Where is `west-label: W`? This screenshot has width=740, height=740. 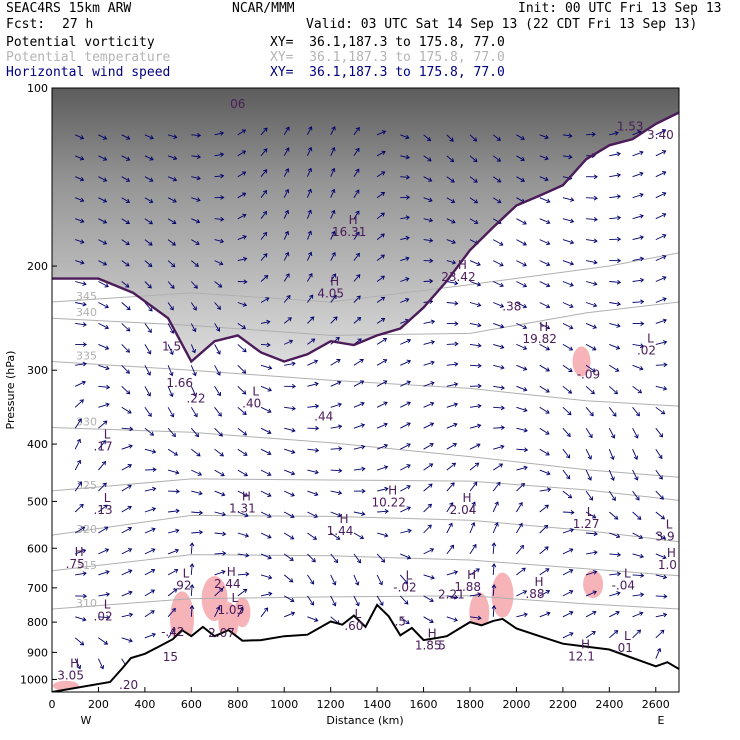 west-label: W is located at coordinates (86, 720).